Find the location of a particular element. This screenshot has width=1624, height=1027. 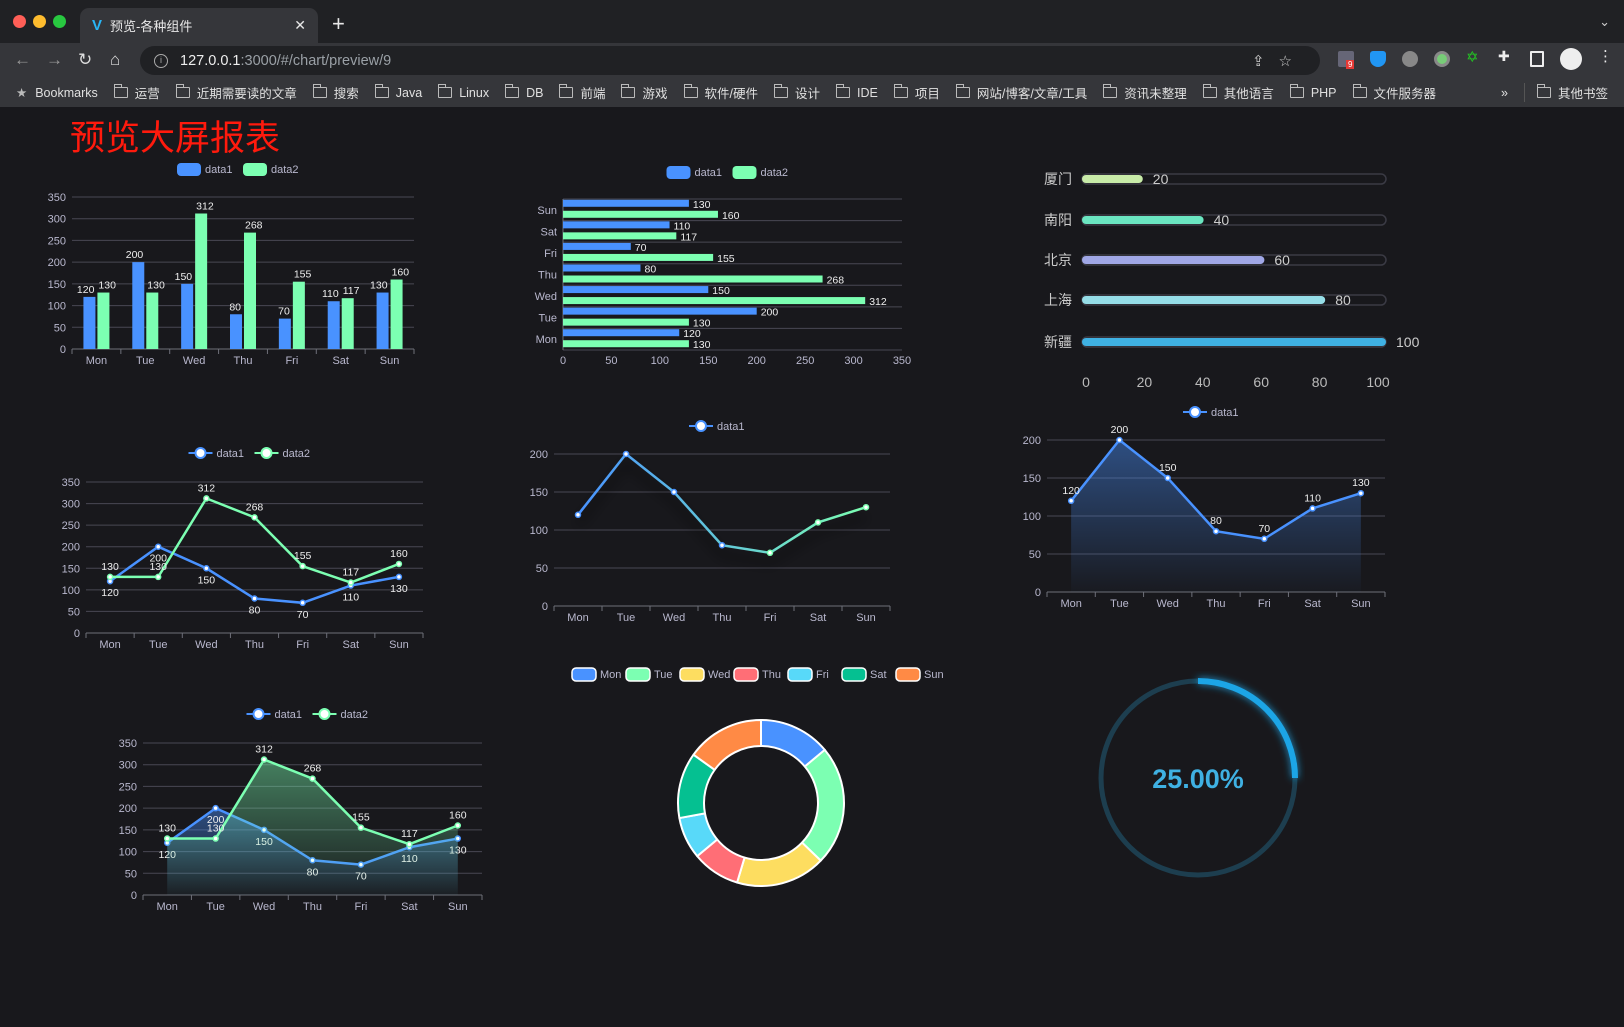

bookmark-item: 游戏 is located at coordinates (644, 92).